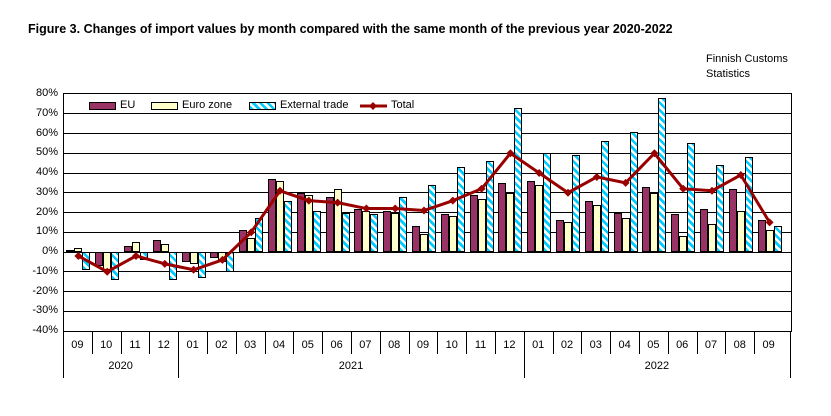 The width and height of the screenshot is (831, 416). What do you see at coordinates (45, 310) in the screenshot?
I see `y-axis-label: -30%` at bounding box center [45, 310].